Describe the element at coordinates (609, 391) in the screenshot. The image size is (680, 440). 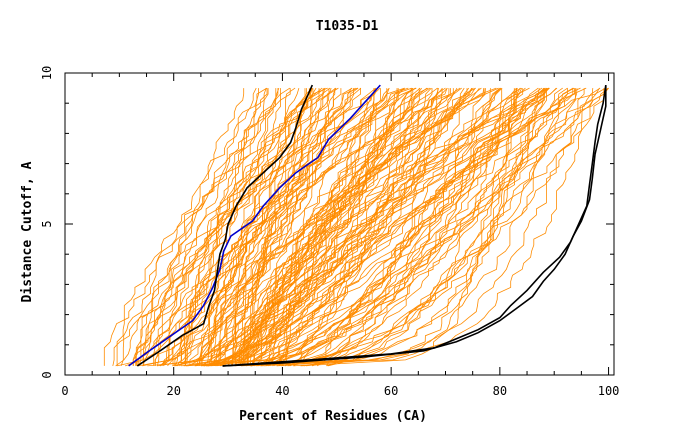
I see `x-tick-label: 100` at that location.